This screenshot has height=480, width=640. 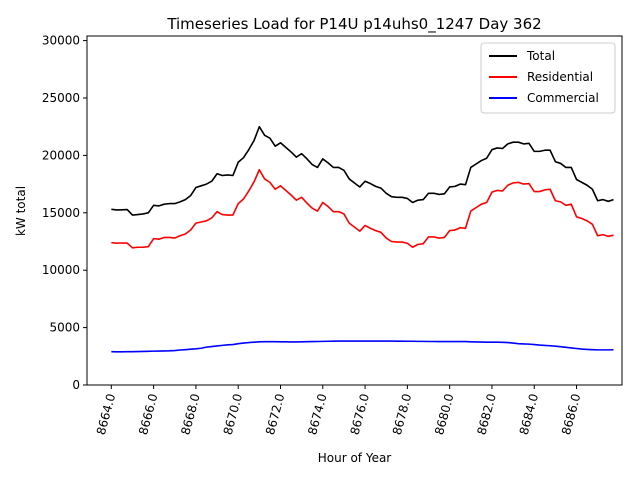 What do you see at coordinates (362, 208) in the screenshot?
I see `series-line-residential` at bounding box center [362, 208].